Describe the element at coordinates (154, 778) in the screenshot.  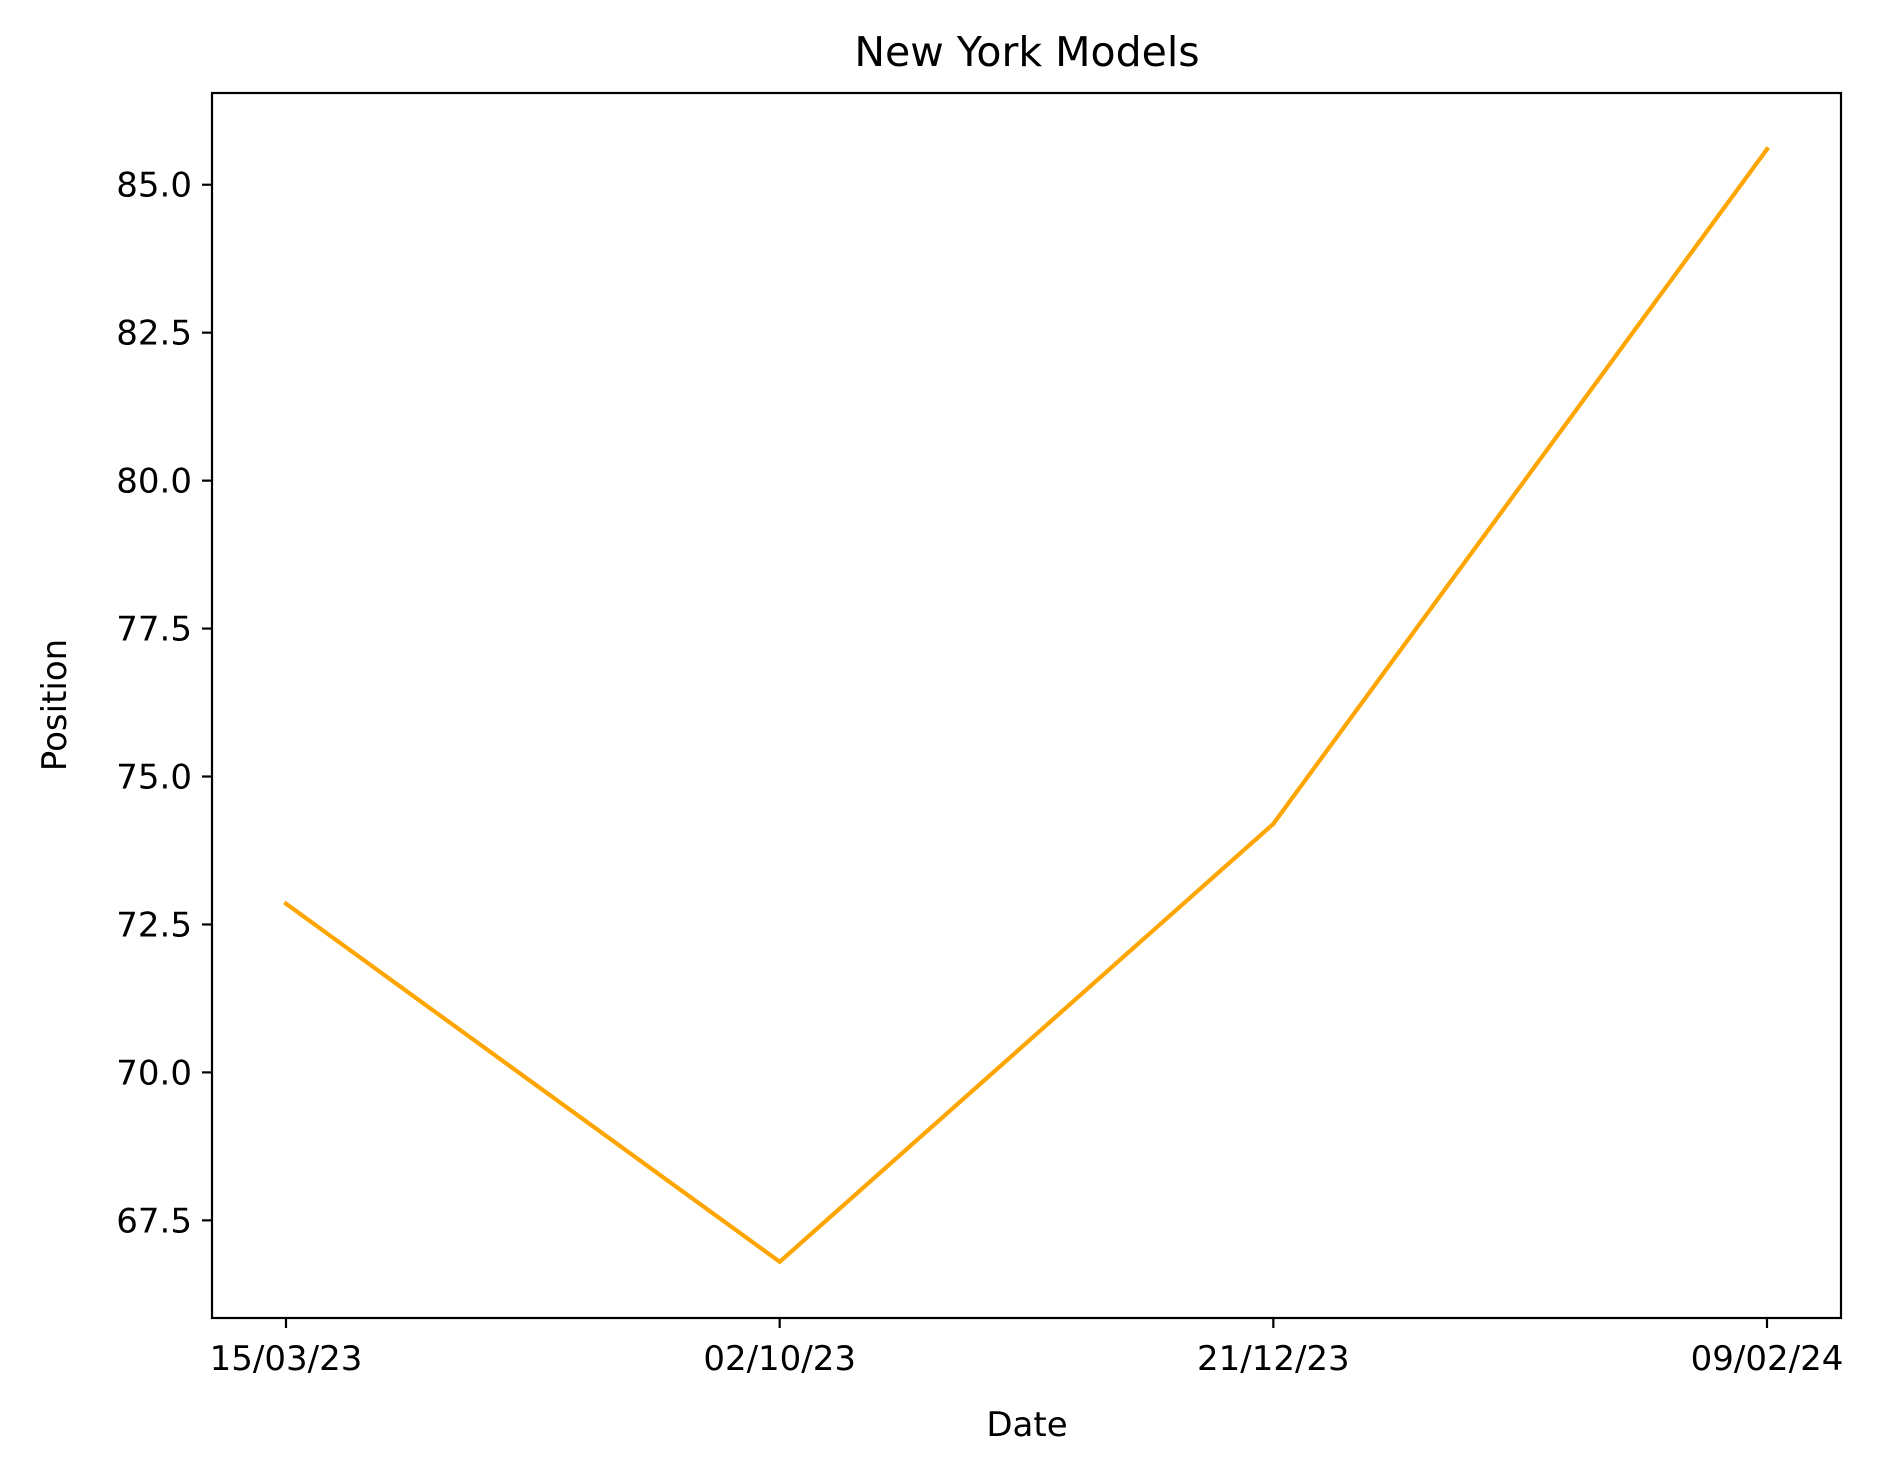
I see `y-tick-label: 75.0` at that location.